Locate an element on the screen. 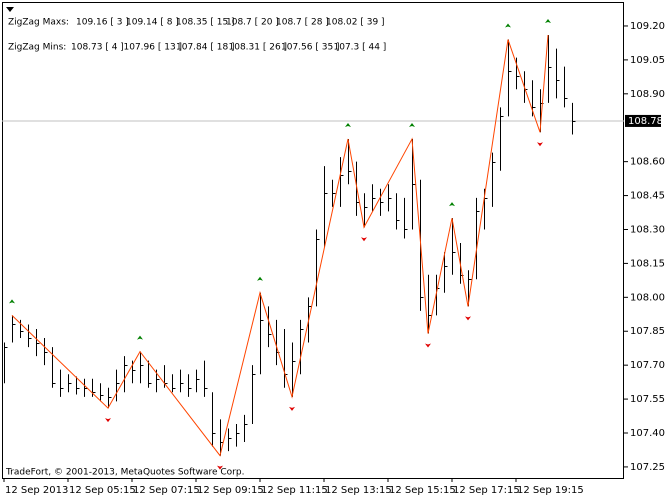 The width and height of the screenshot is (665, 499). header-item: 107.84 [ 18 ] is located at coordinates (205, 48).